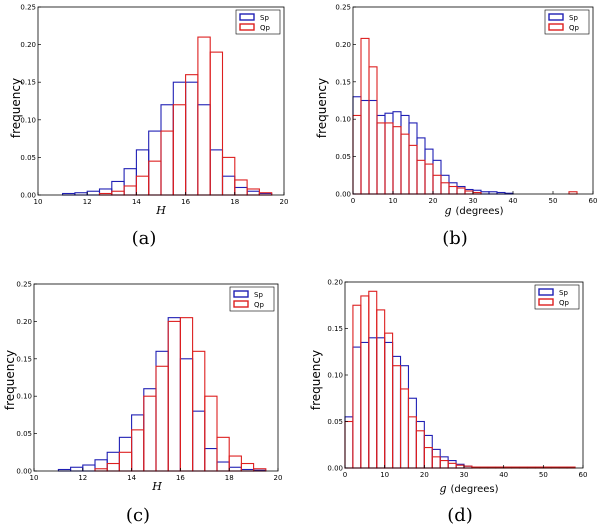 The height and width of the screenshot is (525, 600). I want to click on panel-d-xlabel: g (degrees), so click(468, 488).